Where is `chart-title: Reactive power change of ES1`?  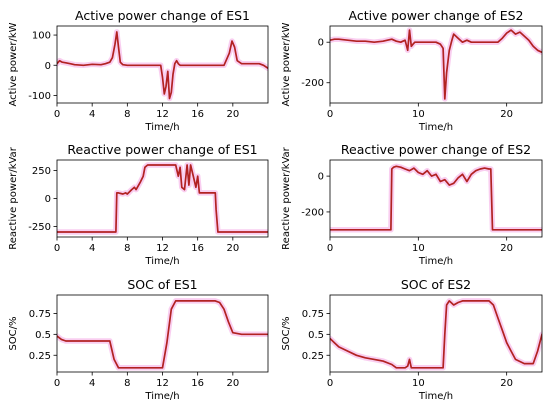
chart-title: Reactive power change of ES1 is located at coordinates (162, 149).